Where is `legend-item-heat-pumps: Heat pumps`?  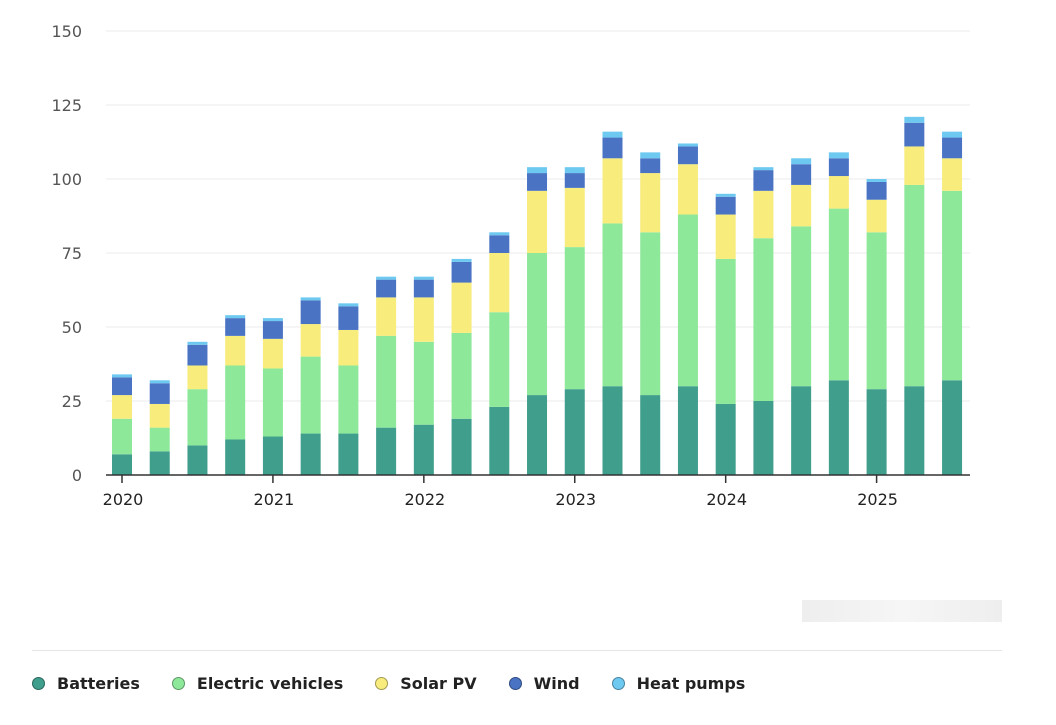 legend-item-heat-pumps: Heat pumps is located at coordinates (678, 683).